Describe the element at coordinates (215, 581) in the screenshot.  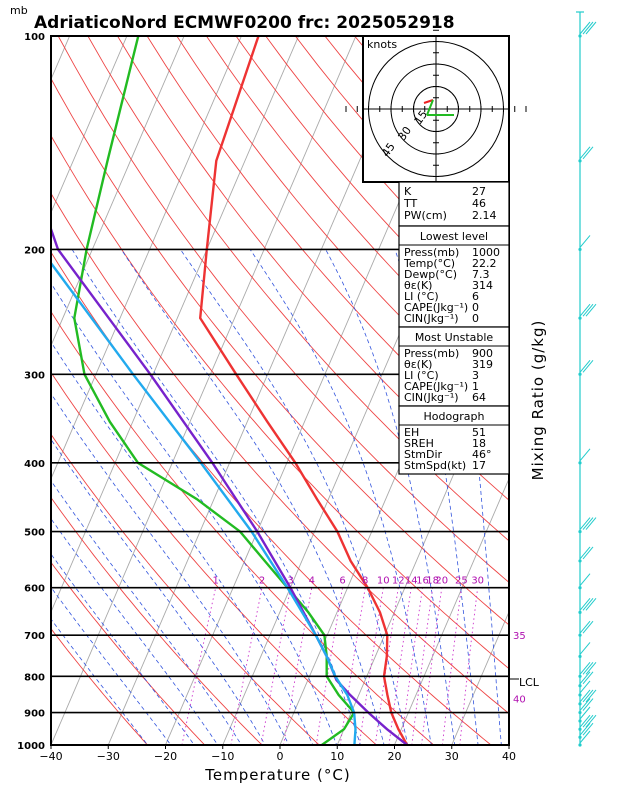
I see `mixing-ratio-label: 1` at that location.